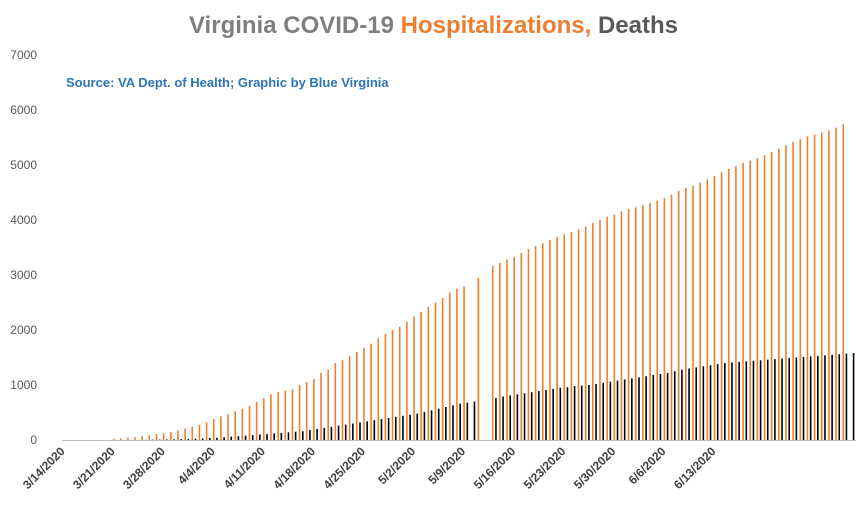  Describe the element at coordinates (294, 25) in the screenshot. I see `title-part-state: Virginia COVID-19` at that location.